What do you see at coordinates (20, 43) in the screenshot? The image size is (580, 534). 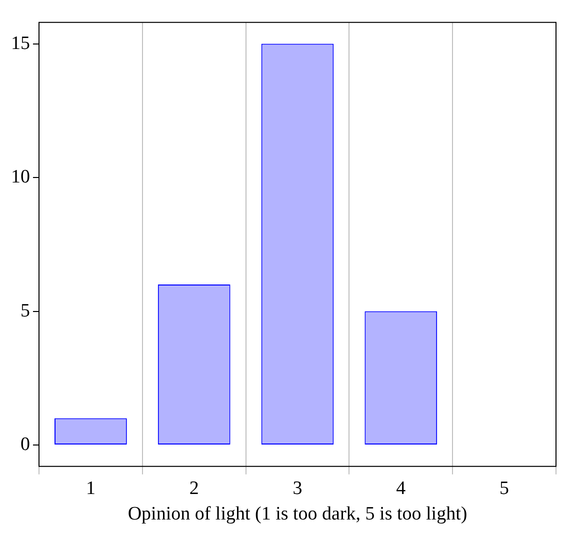 I see `y-tick-label: 15` at bounding box center [20, 43].